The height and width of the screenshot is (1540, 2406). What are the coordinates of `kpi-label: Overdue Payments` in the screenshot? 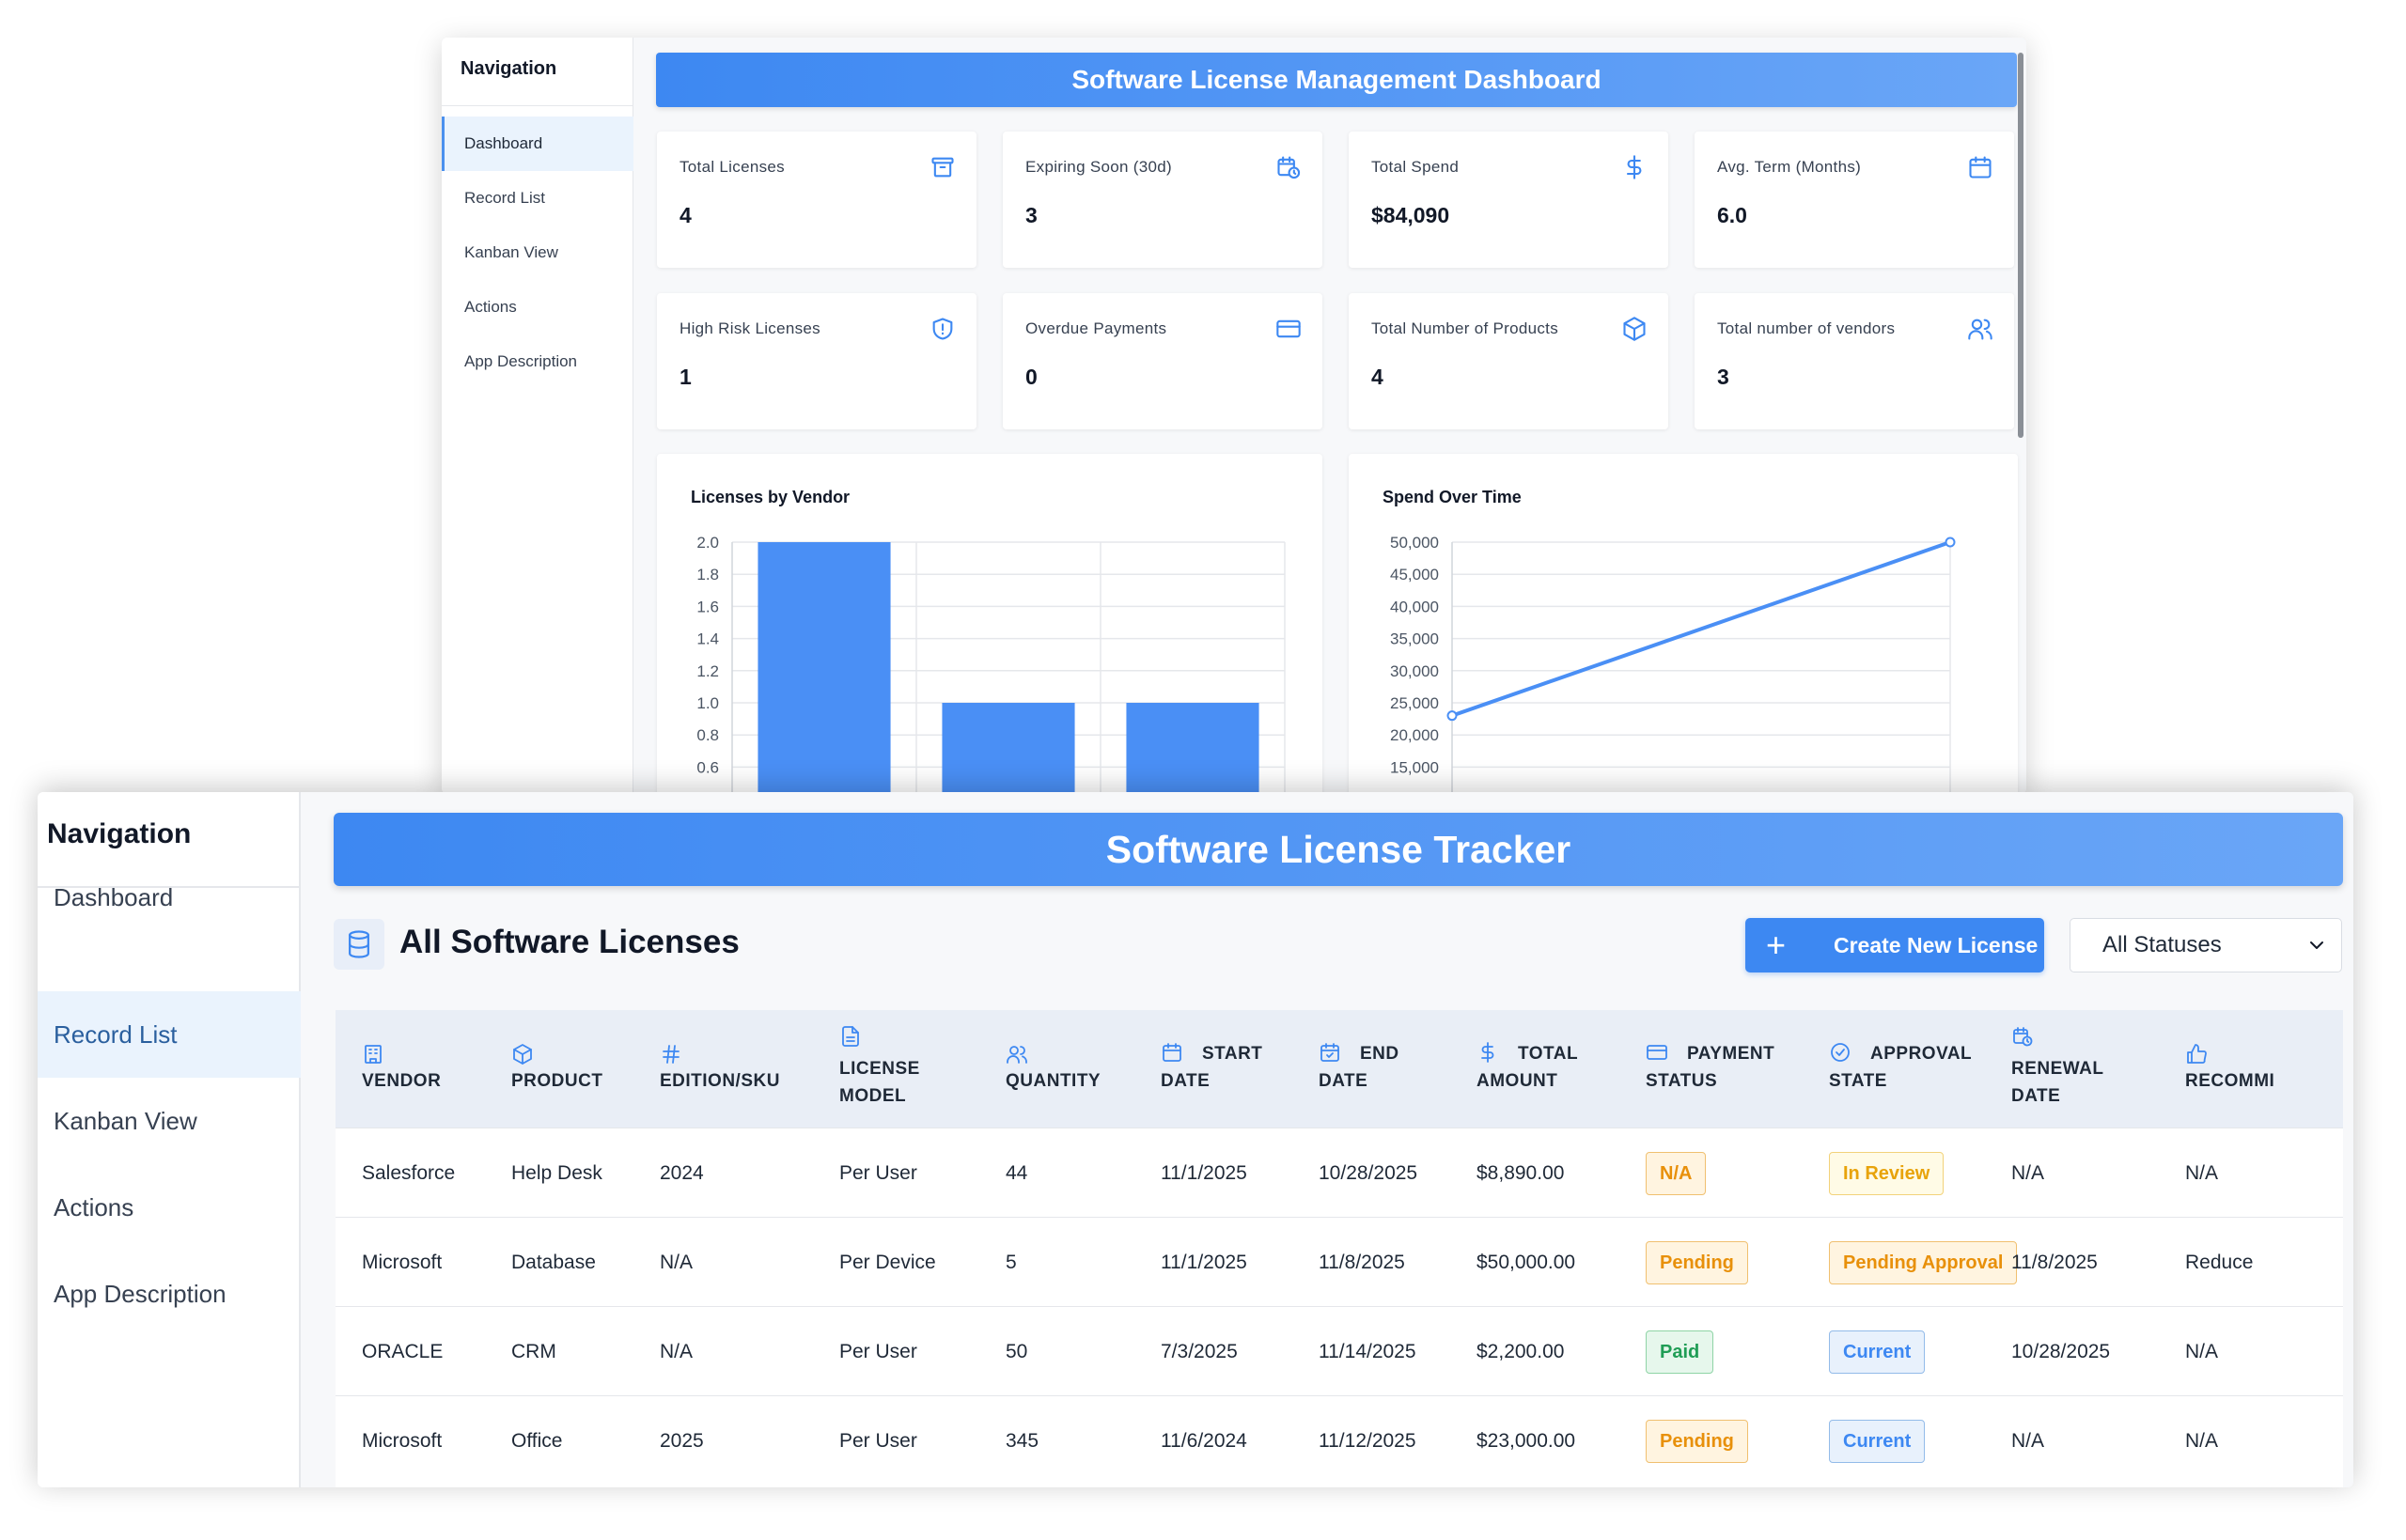 It's located at (1096, 328).